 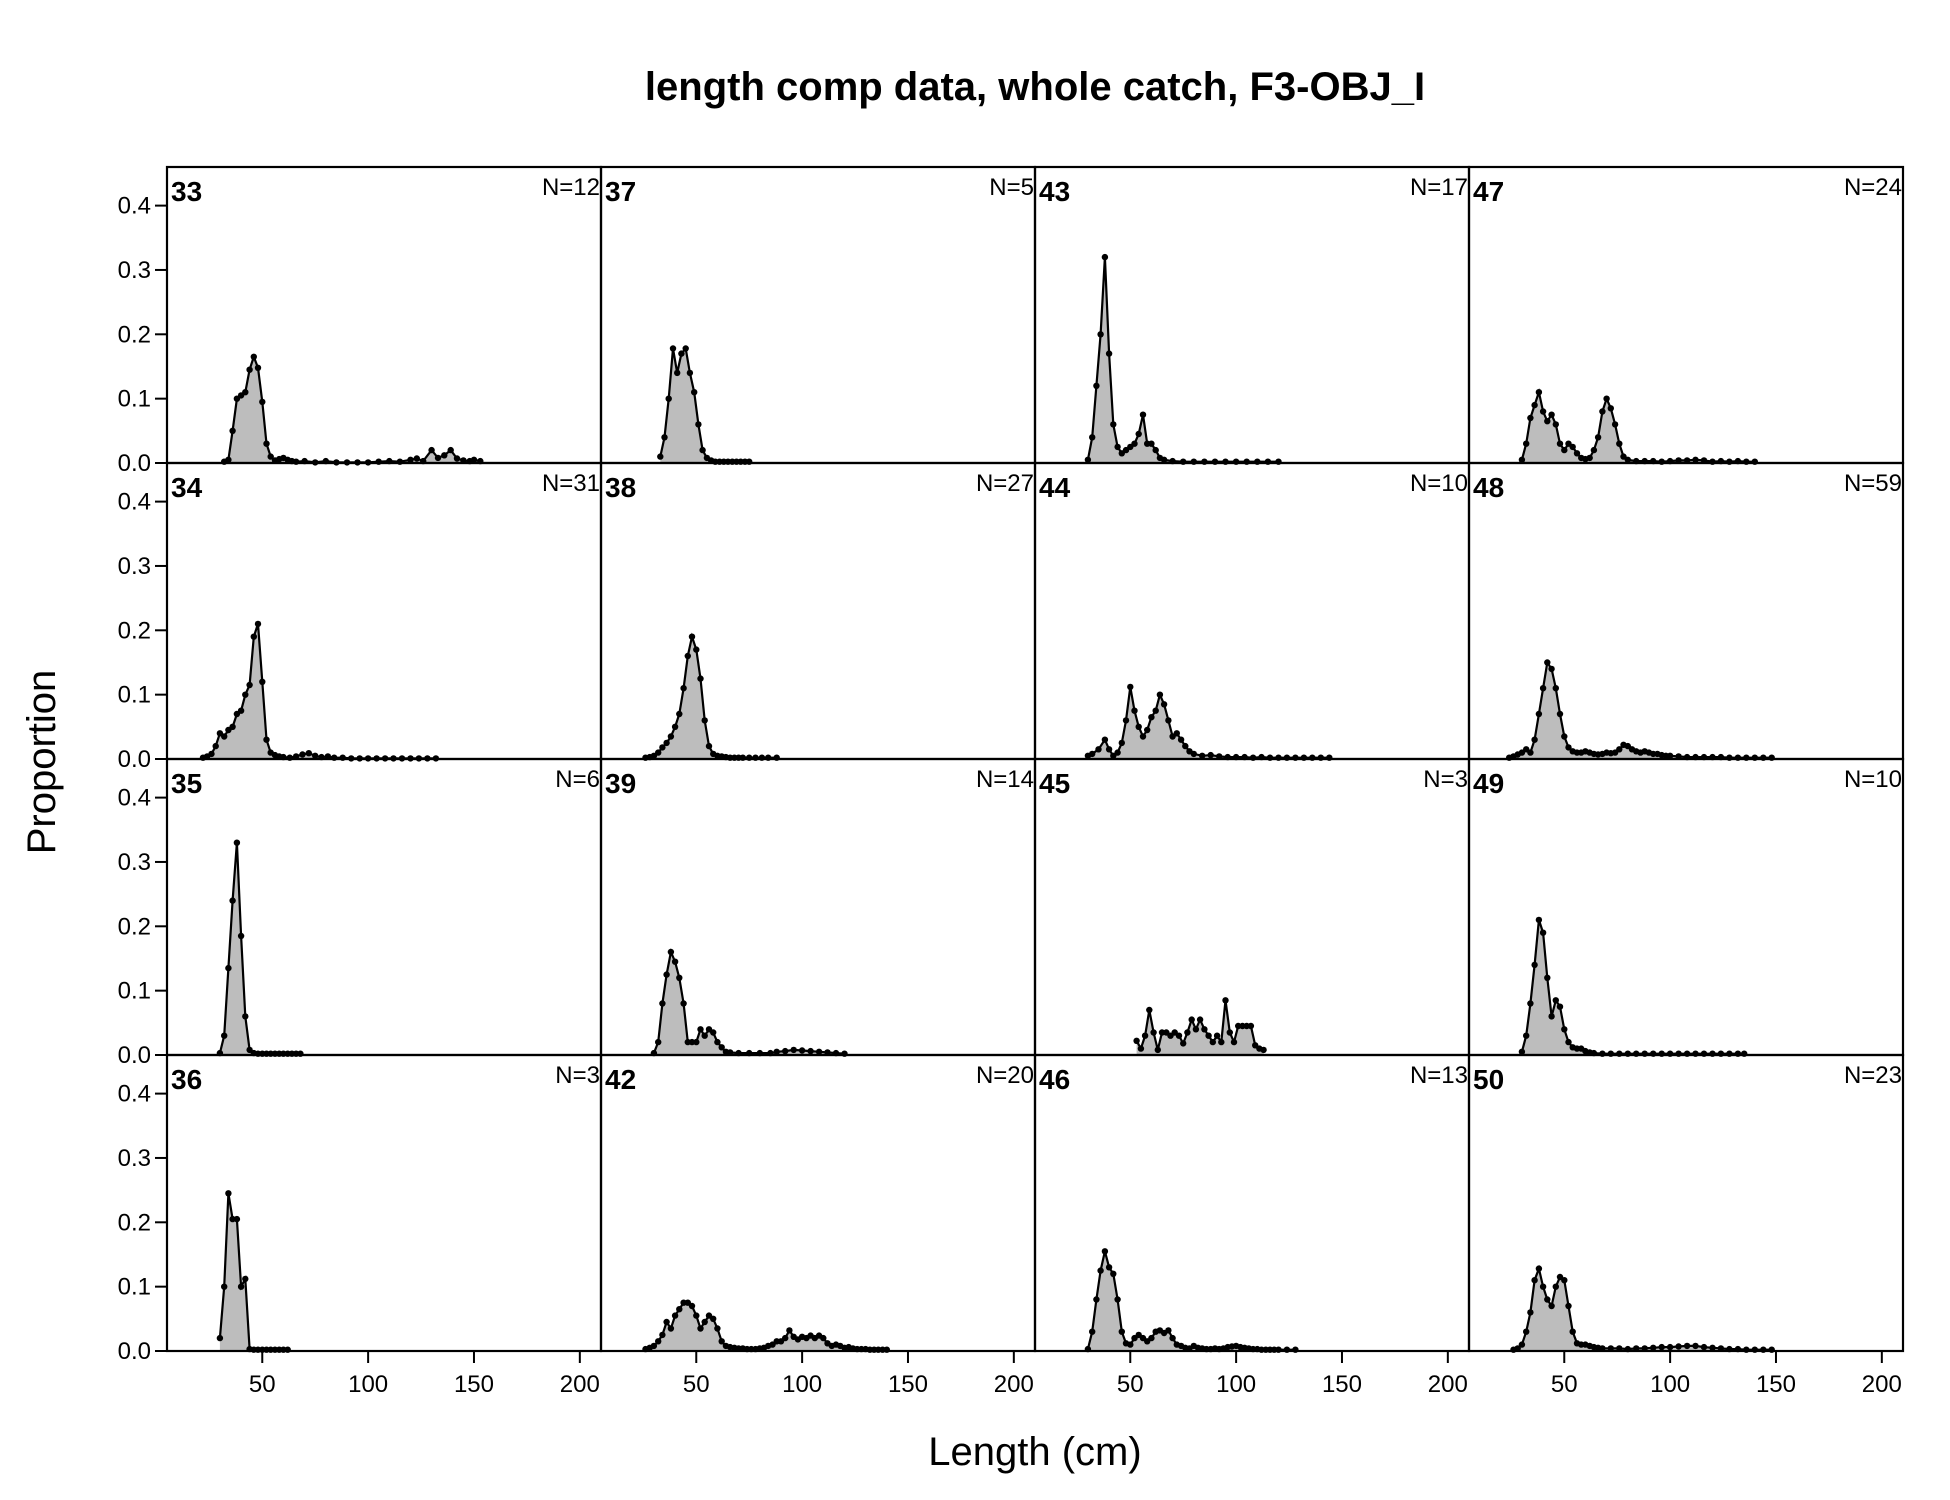 What do you see at coordinates (134, 1055) in the screenshot?
I see `y-tick-label: 0.0` at bounding box center [134, 1055].